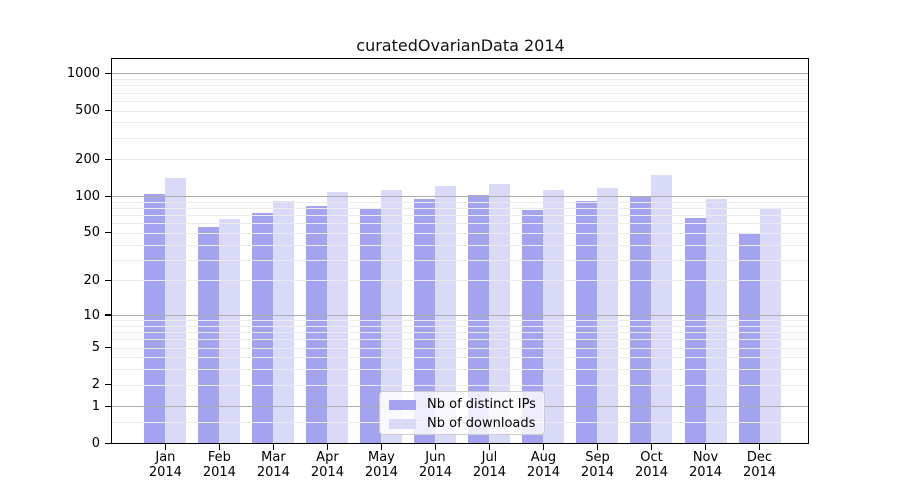  I want to click on x-tick-label: May 2014, so click(381, 465).